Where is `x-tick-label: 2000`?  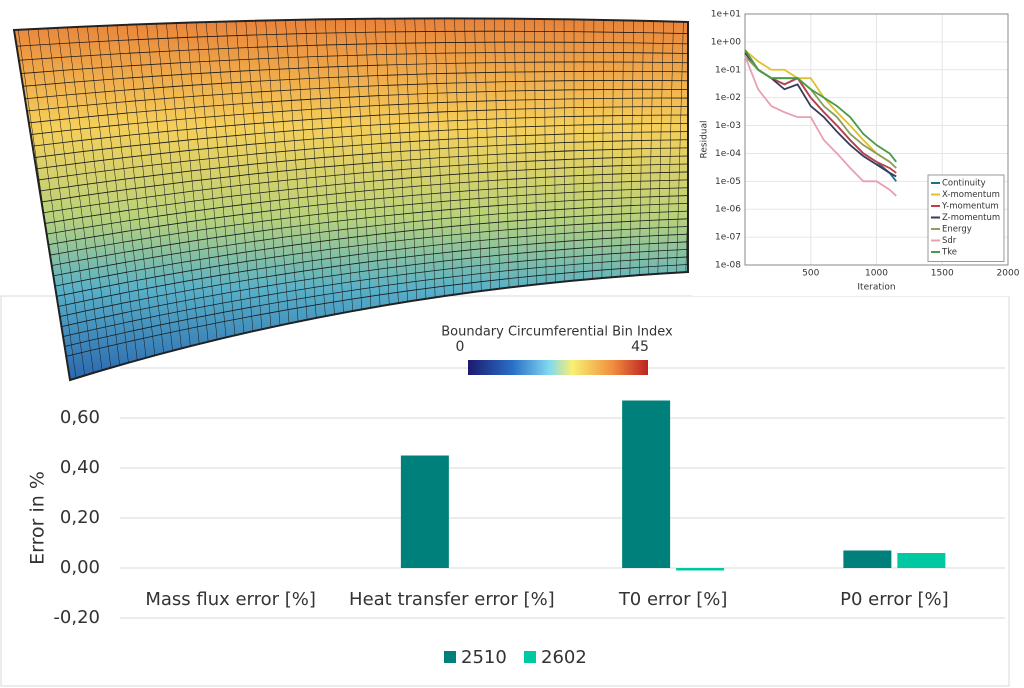 x-tick-label: 2000 is located at coordinates (1008, 274).